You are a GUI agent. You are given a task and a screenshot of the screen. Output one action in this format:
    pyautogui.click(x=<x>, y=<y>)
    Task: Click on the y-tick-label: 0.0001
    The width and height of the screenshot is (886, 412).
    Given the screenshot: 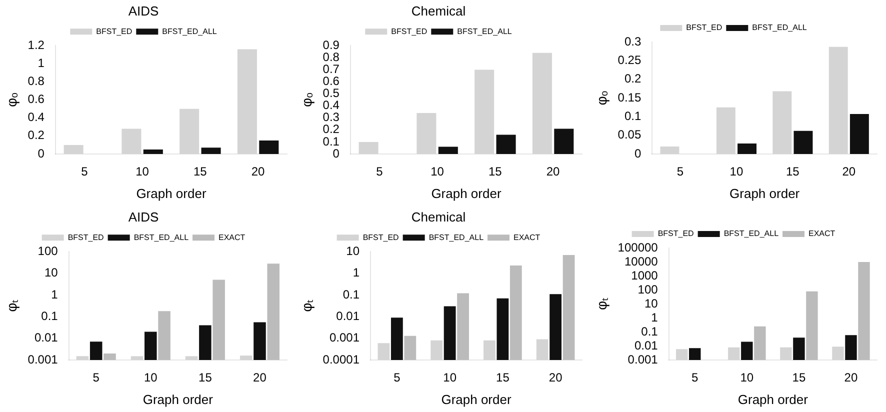 What is the action you would take?
    pyautogui.click(x=341, y=359)
    